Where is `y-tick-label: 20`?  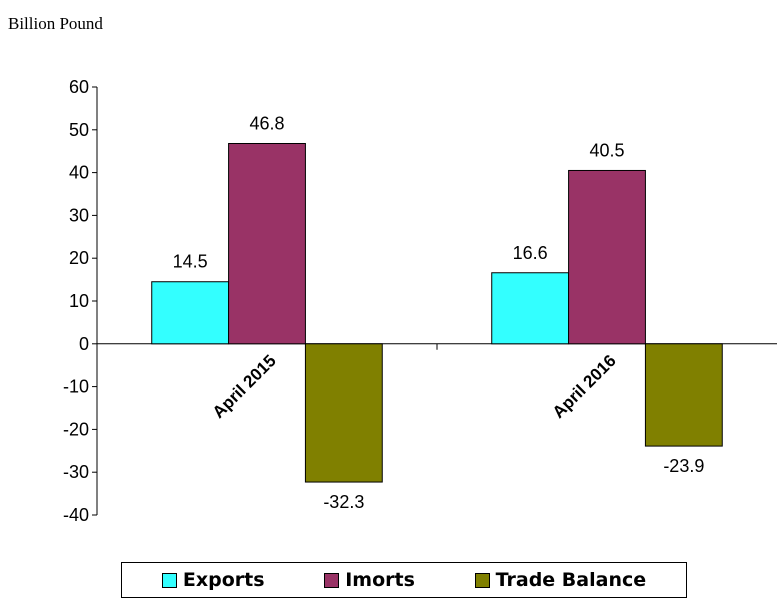 y-tick-label: 20 is located at coordinates (79, 258).